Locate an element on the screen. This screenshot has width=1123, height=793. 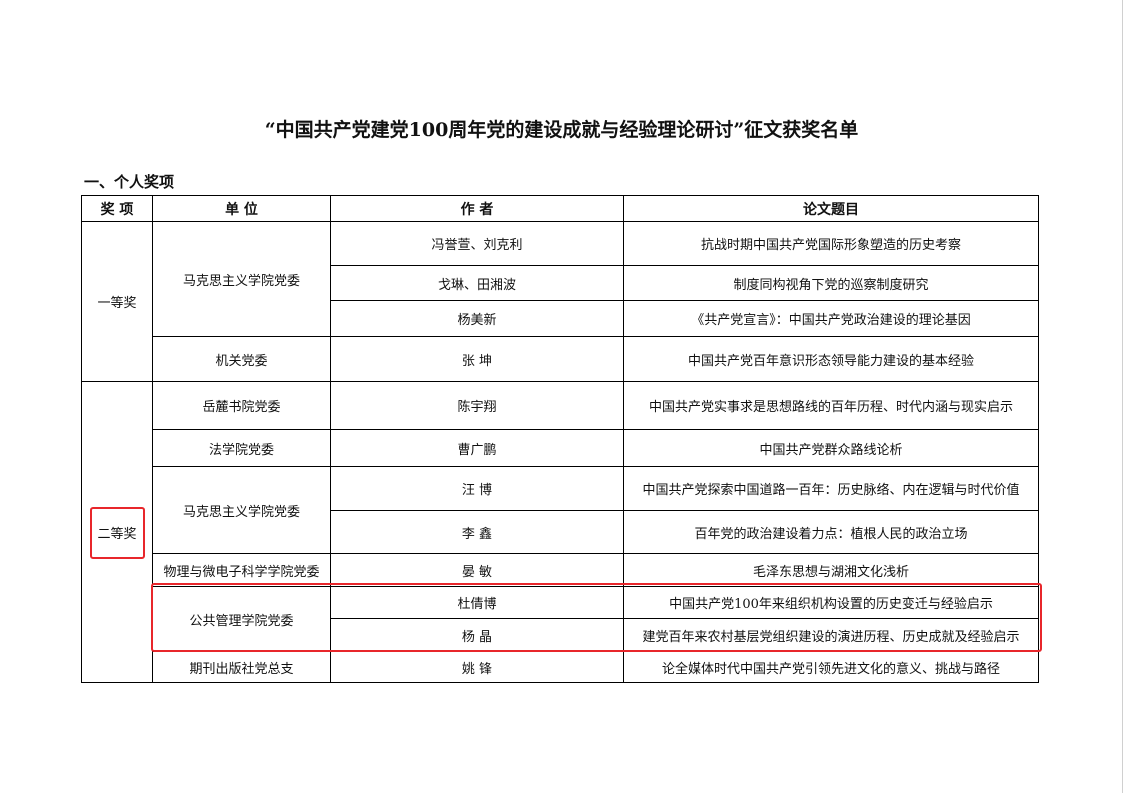
paper-cell: 百年党的政治建设着力点：植根人民的政治立场 is located at coordinates (831, 532).